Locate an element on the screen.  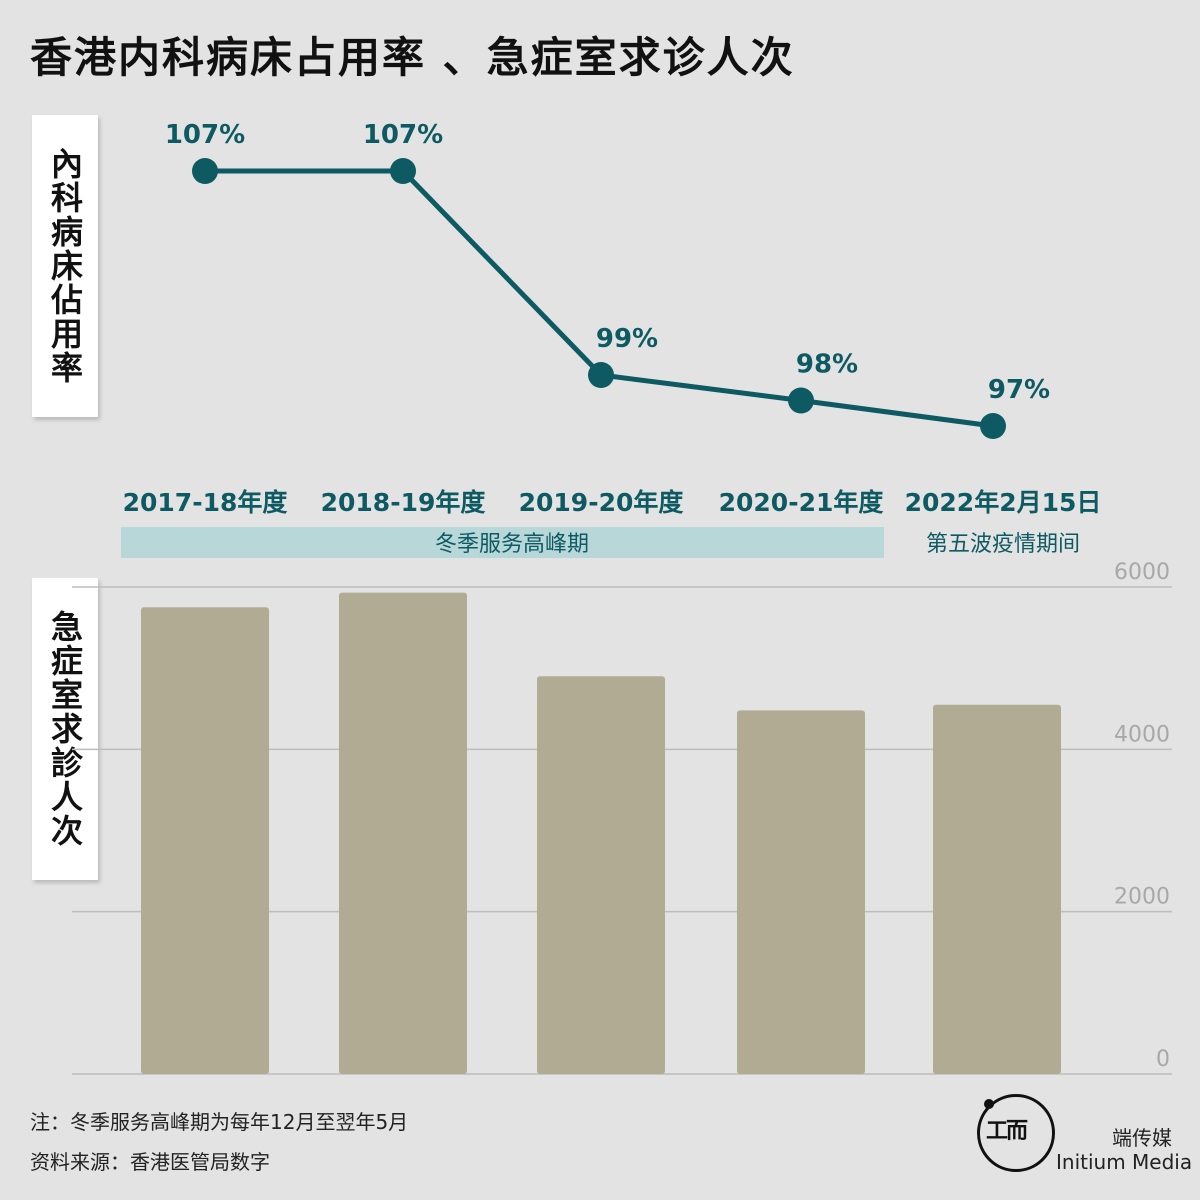
attendance-axis-label-box: 急症室求診人次 is located at coordinates (65, 729).